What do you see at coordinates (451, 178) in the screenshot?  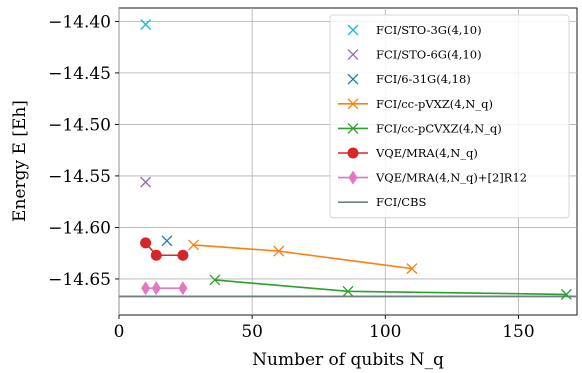 I see `legend-entry-label: VQE/MRA(4,N_q)+[2]R12` at bounding box center [451, 178].